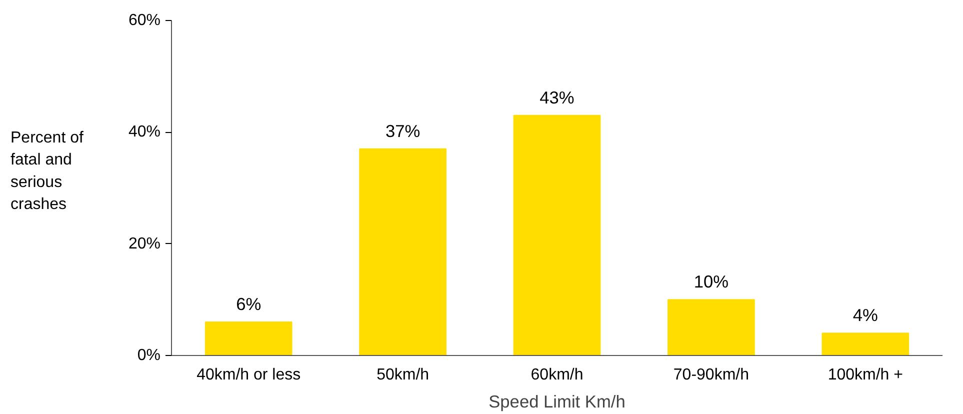 This screenshot has height=414, width=963. Describe the element at coordinates (402, 130) in the screenshot. I see `data-label: 37%` at that location.